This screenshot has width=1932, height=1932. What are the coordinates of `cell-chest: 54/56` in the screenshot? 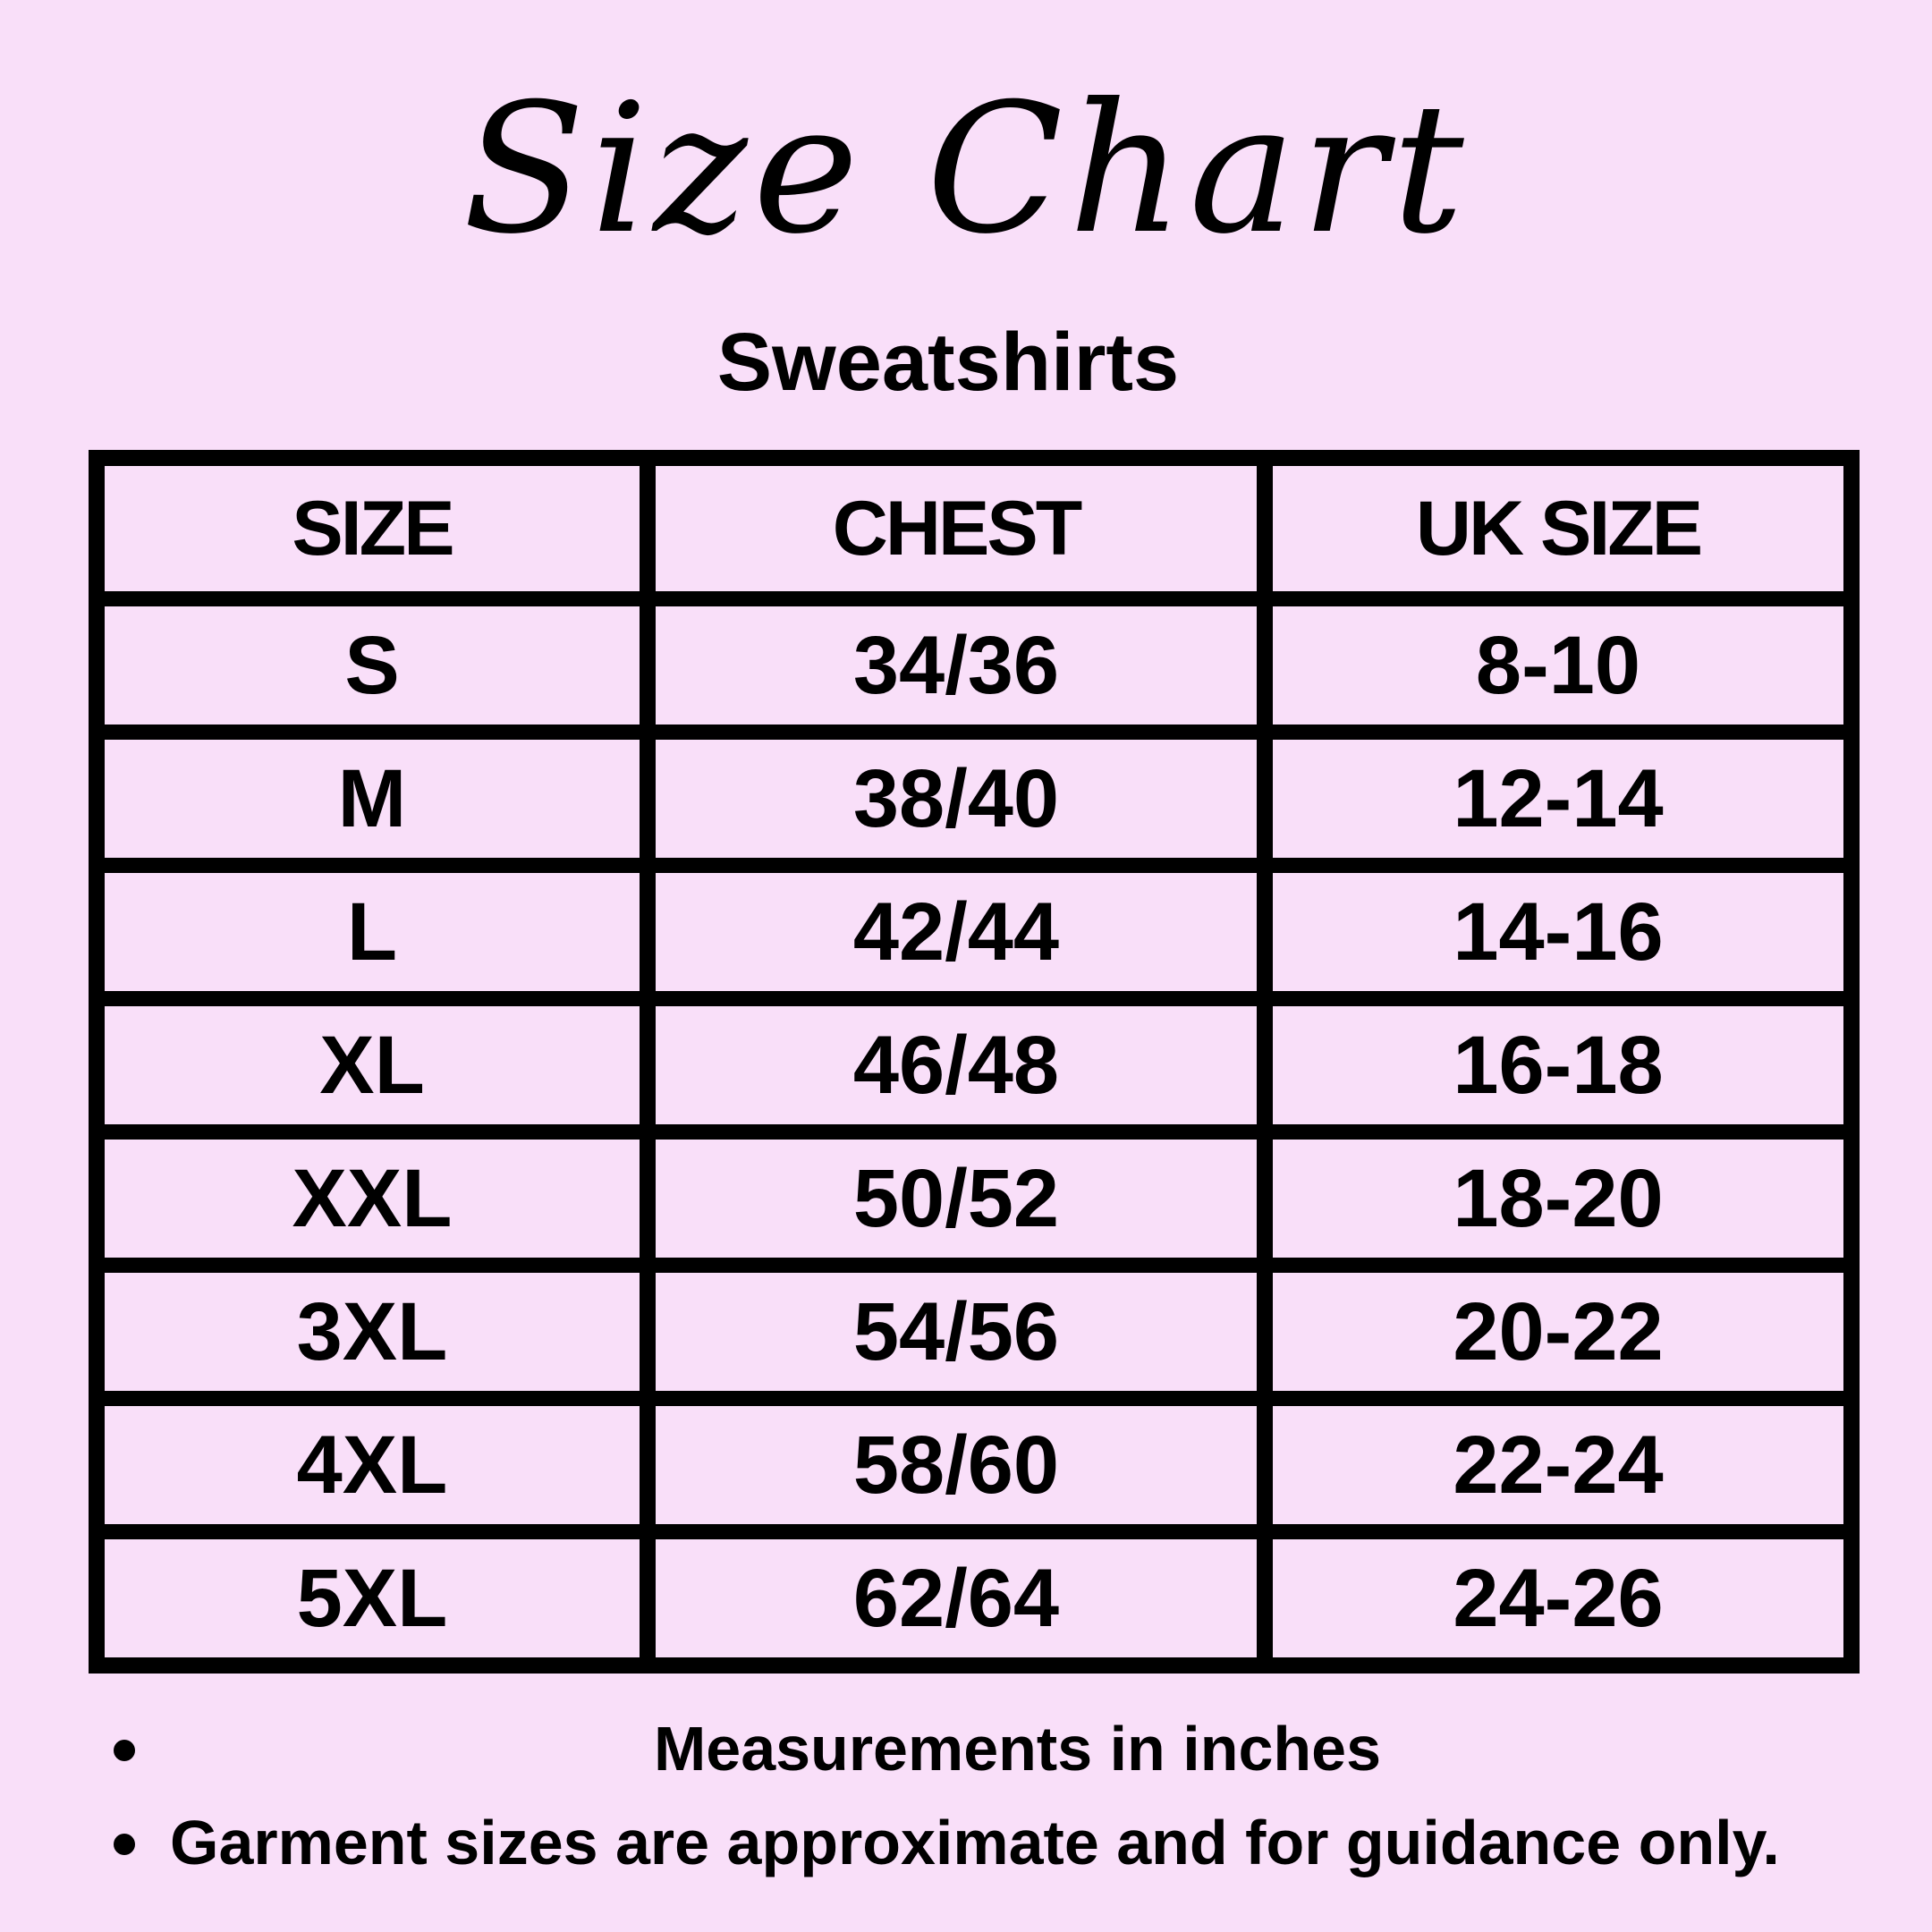 It's located at (956, 1332).